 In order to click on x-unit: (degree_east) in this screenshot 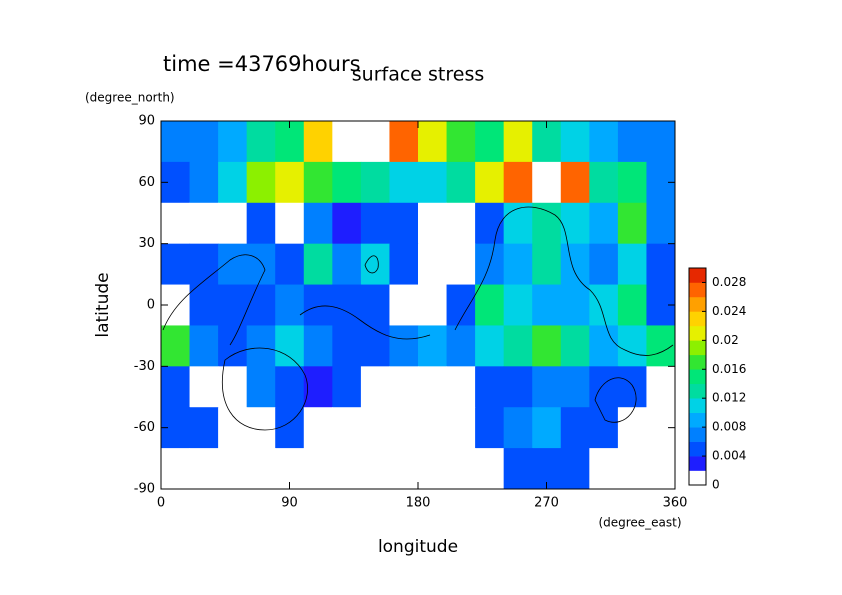, I will do `click(639, 523)`.